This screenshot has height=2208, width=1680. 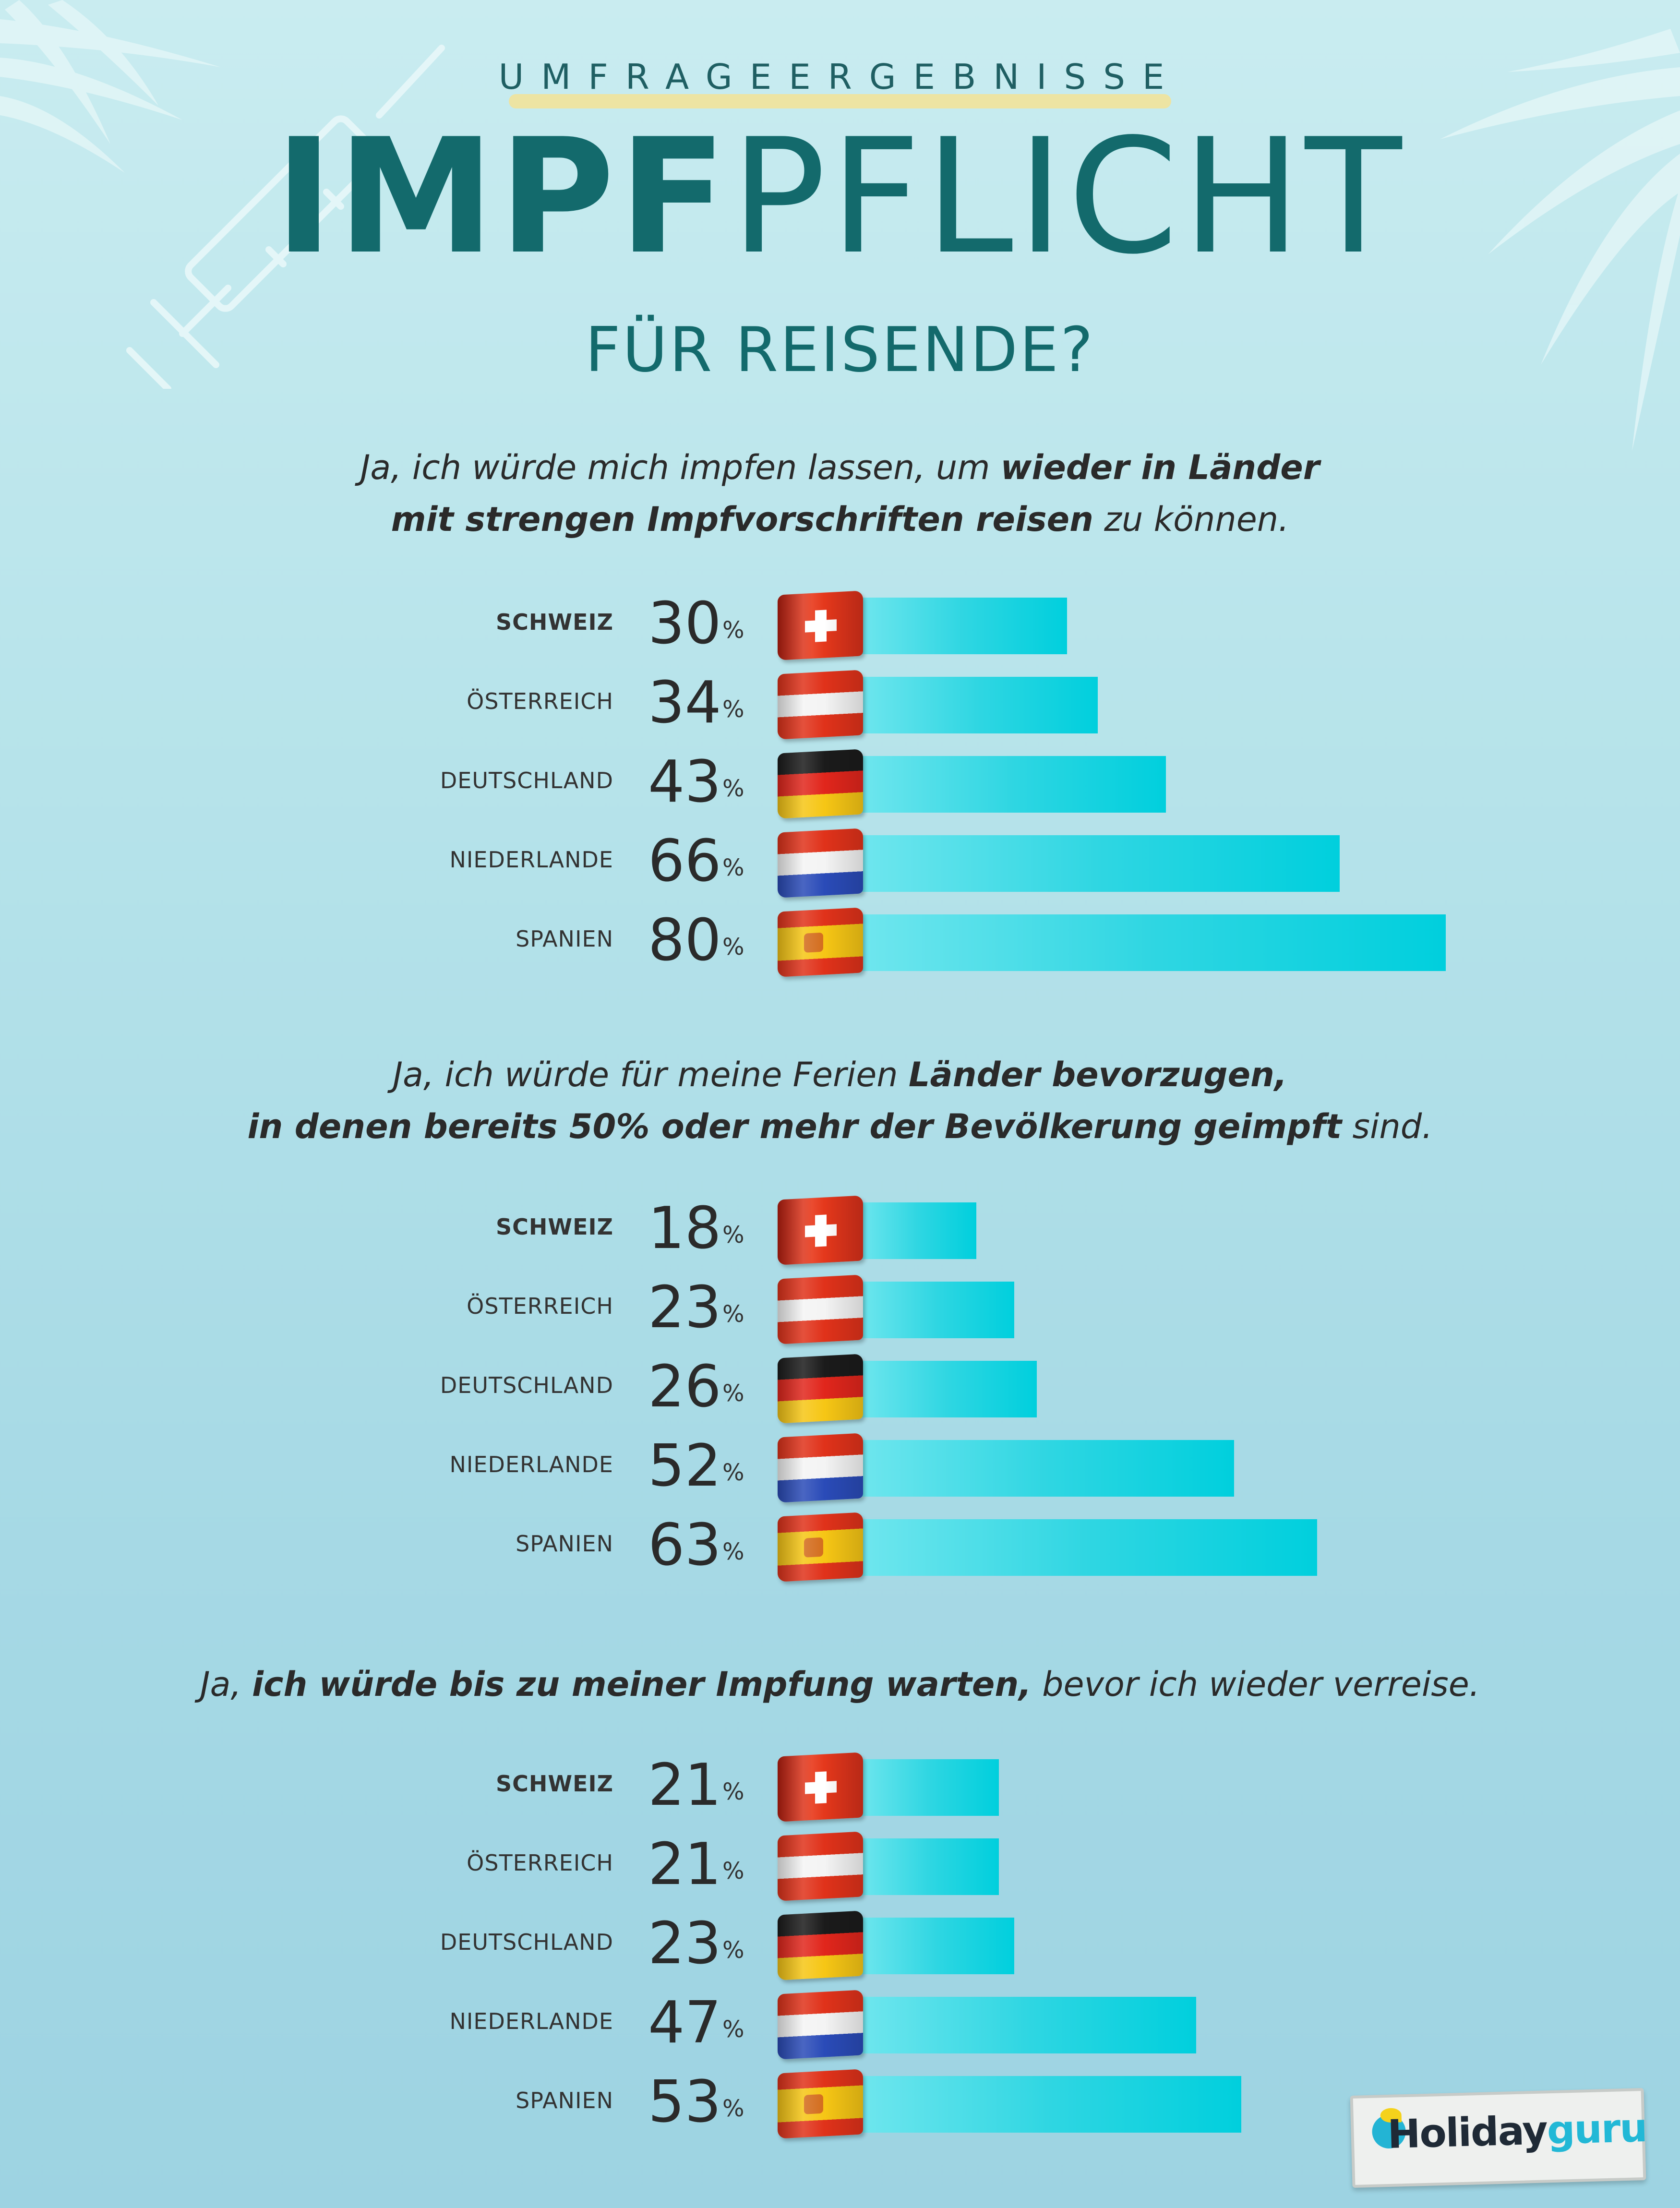 What do you see at coordinates (1596, 2129) in the screenshot?
I see `logo-part-2: guru` at bounding box center [1596, 2129].